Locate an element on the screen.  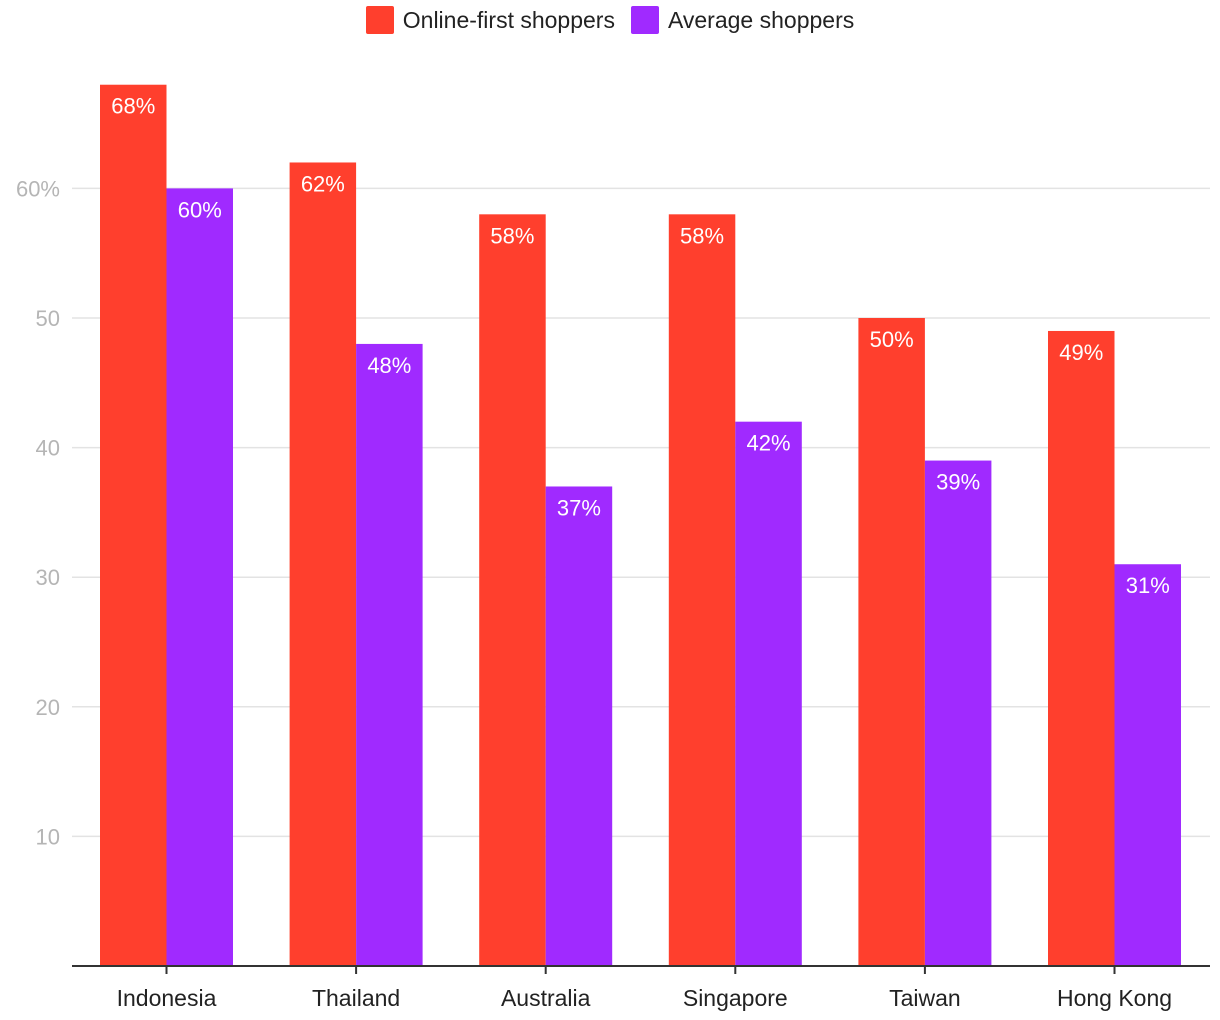
legend-label-online-first: Online-first shoppers is located at coordinates (508, 19).